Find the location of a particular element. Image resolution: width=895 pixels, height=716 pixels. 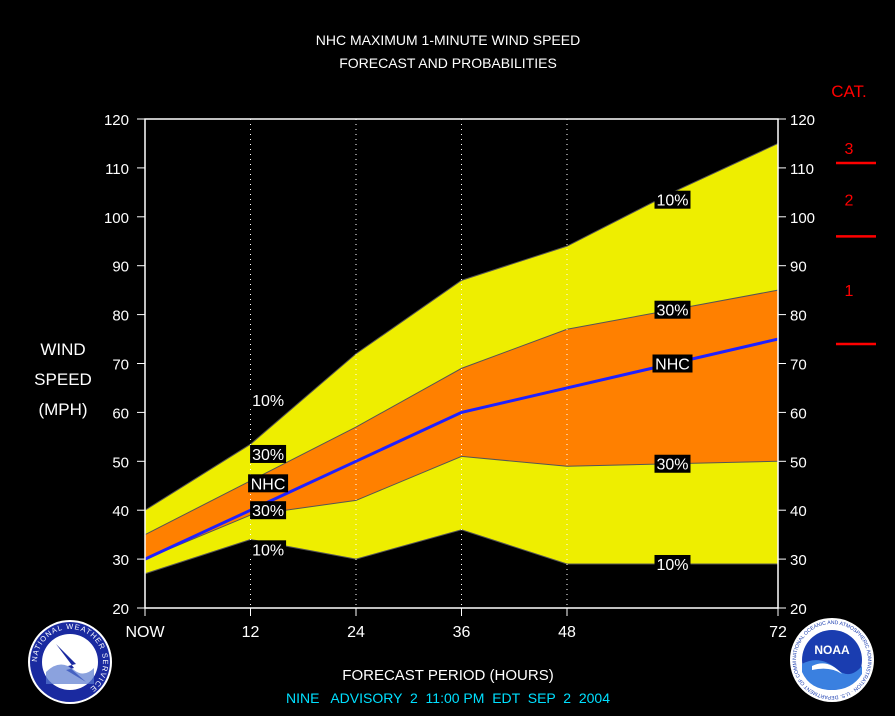

y-tick-label-right: 20 is located at coordinates (798, 609).